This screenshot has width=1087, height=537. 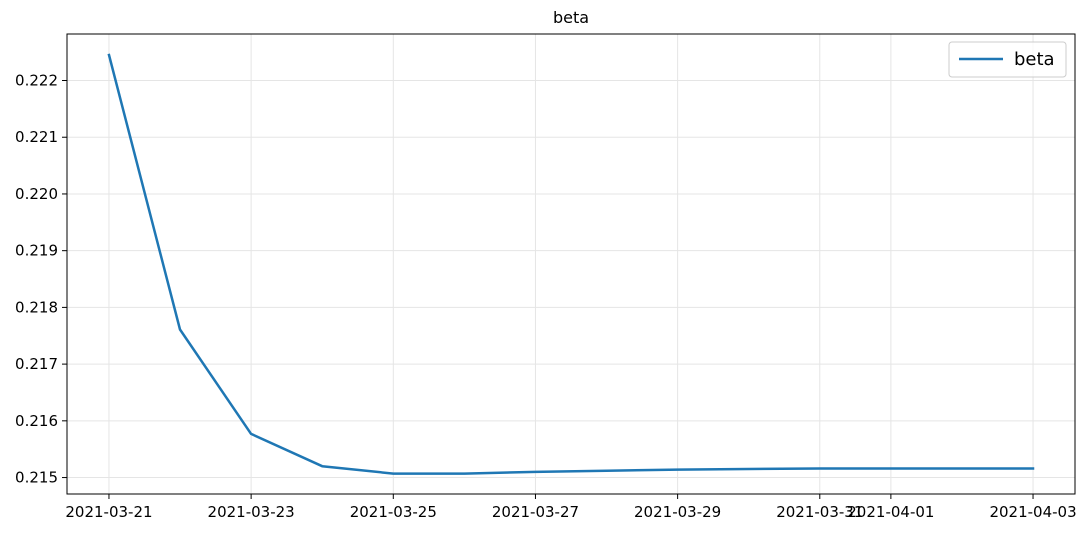 I want to click on legend-box, so click(x=1007, y=59).